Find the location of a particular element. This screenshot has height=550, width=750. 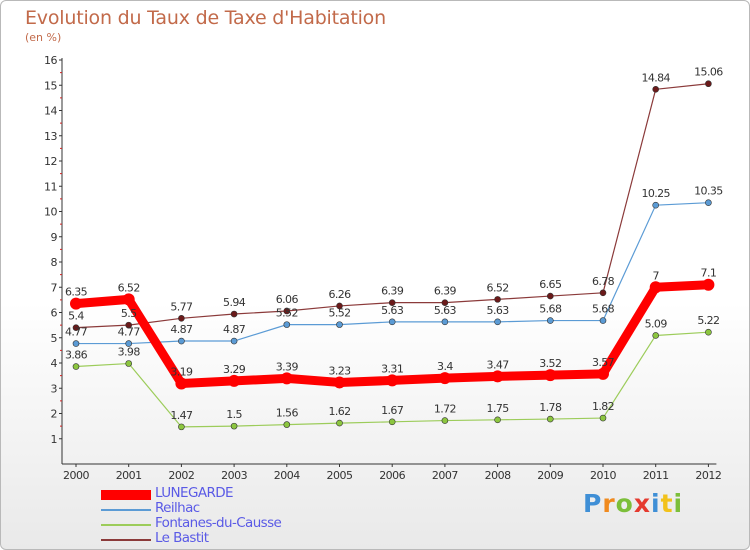

data-label: 4.87 is located at coordinates (234, 329).